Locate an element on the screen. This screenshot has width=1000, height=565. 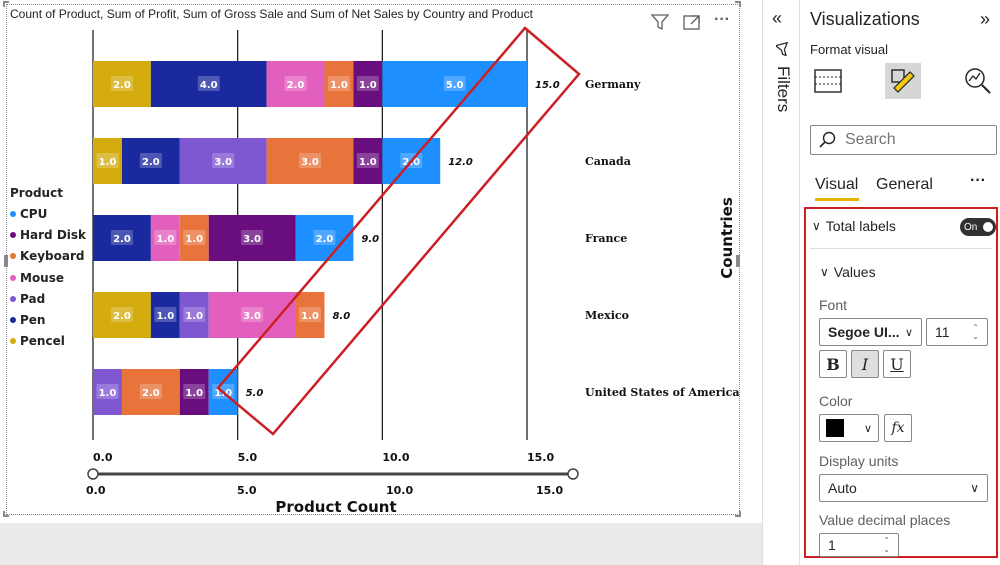
legend-item-mouse: Mouse is located at coordinates (48, 277).